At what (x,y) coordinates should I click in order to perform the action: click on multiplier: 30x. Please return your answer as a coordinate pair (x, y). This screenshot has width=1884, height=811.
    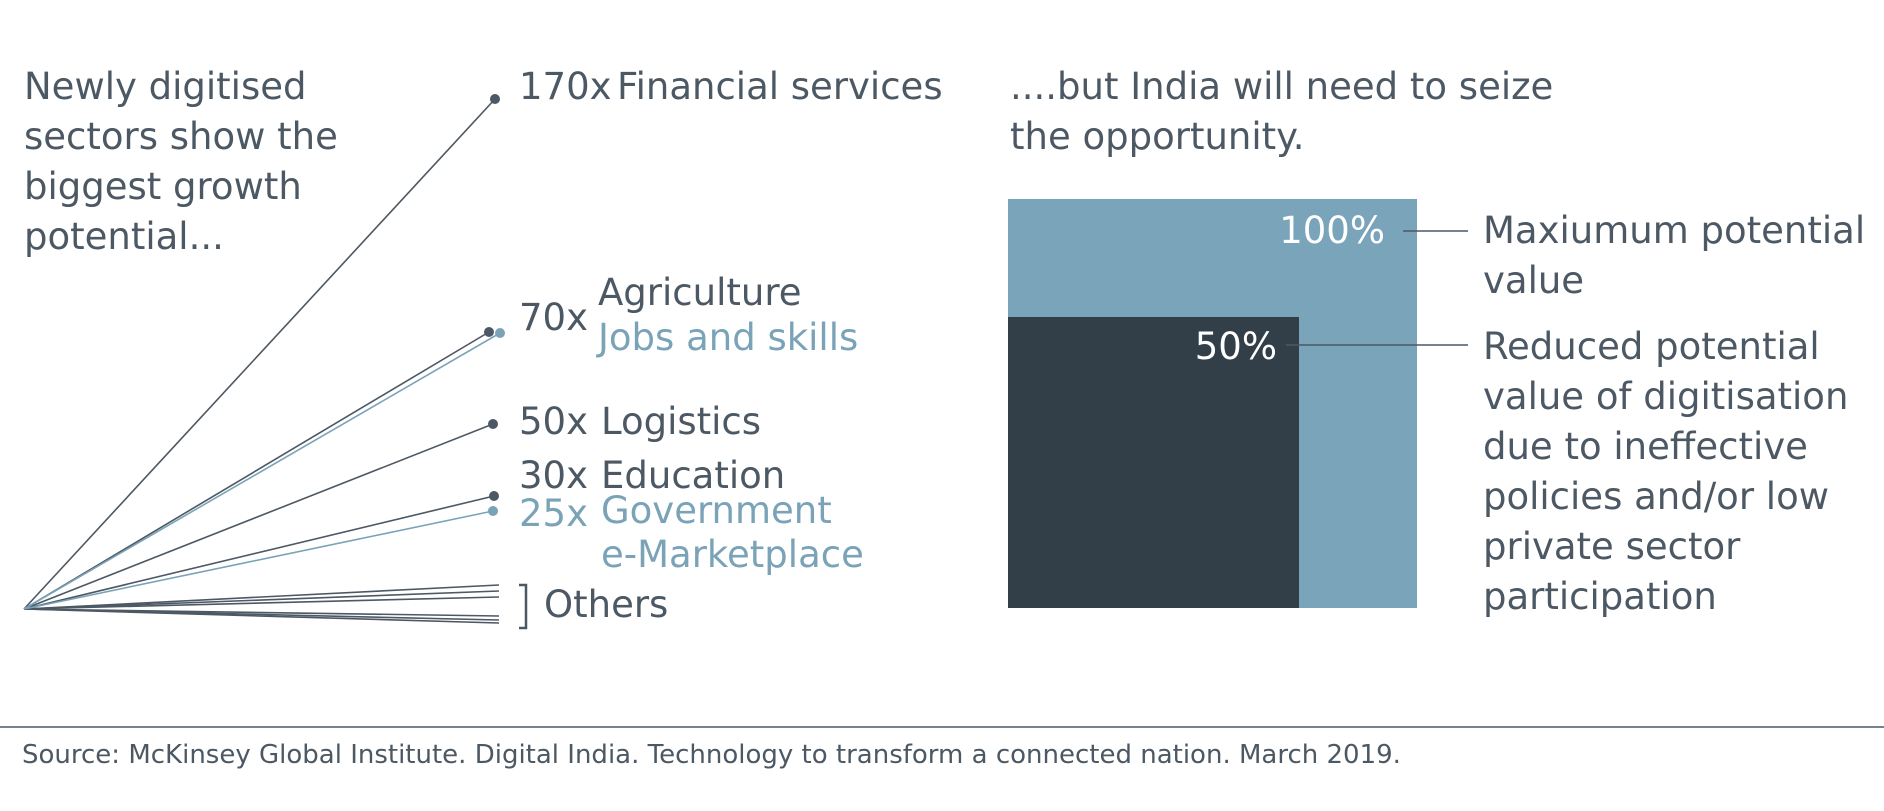
    Looking at the image, I should click on (553, 475).